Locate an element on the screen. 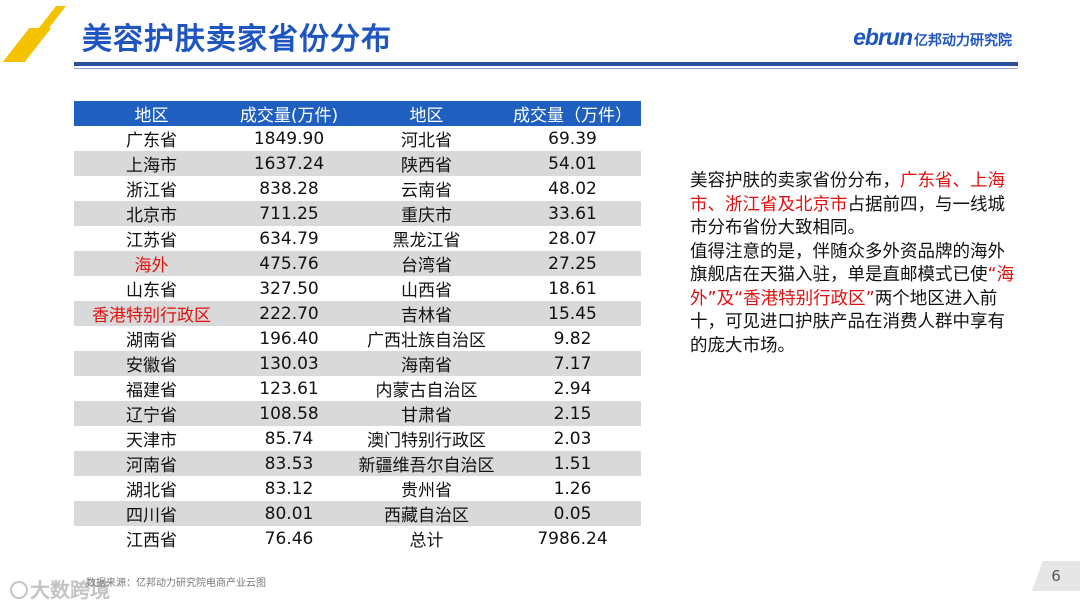  table-row: 天津市 85.74 澳门特别行政区 2.03 is located at coordinates (357, 438).